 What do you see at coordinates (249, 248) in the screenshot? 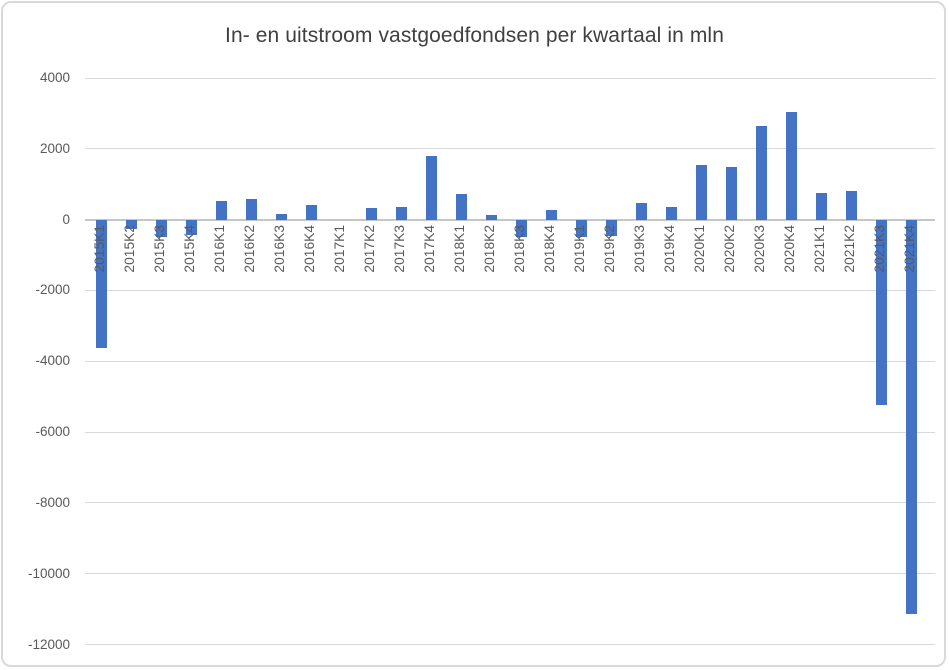
I see `x-label-2016K2: 2016K2` at bounding box center [249, 248].